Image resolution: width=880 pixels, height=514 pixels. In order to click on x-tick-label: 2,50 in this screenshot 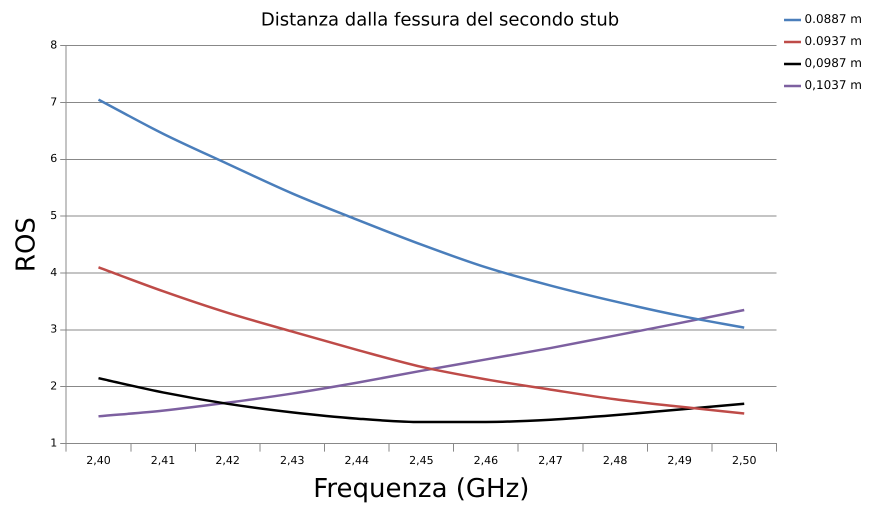, I will do `click(744, 461)`.